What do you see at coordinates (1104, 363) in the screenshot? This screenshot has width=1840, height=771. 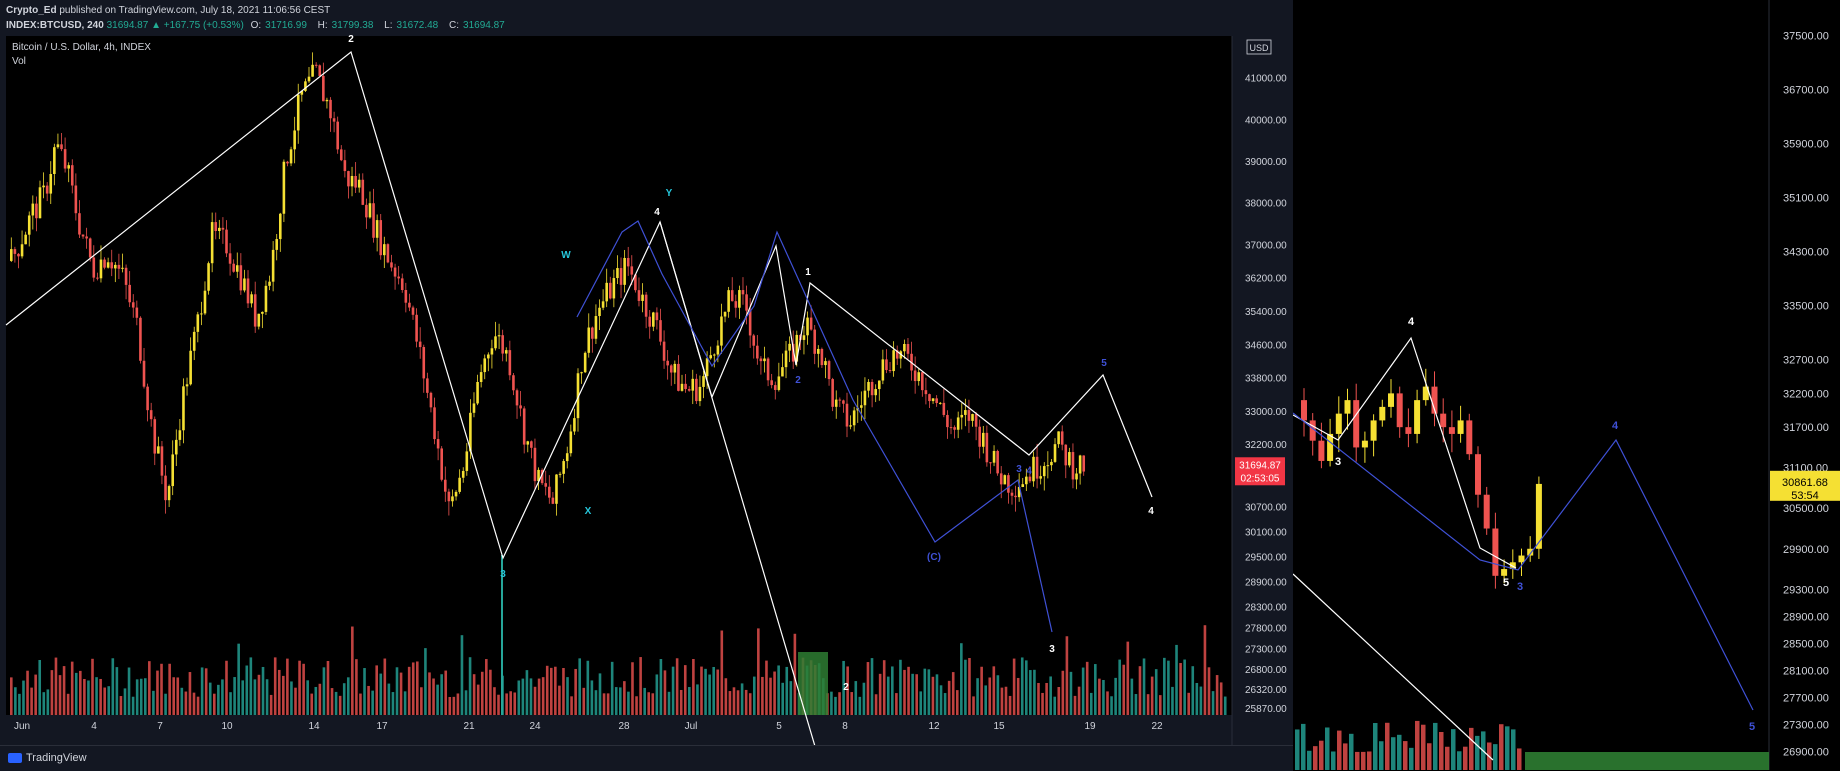 I see `wave-label: 5` at bounding box center [1104, 363].